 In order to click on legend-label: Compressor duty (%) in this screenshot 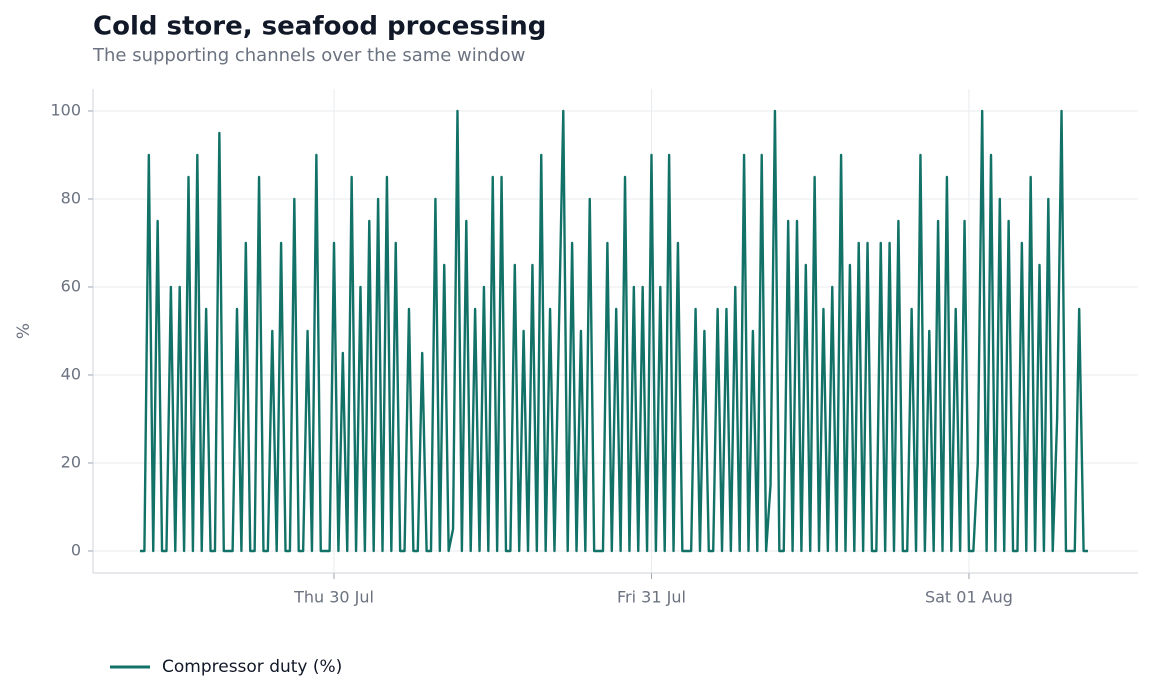, I will do `click(252, 667)`.